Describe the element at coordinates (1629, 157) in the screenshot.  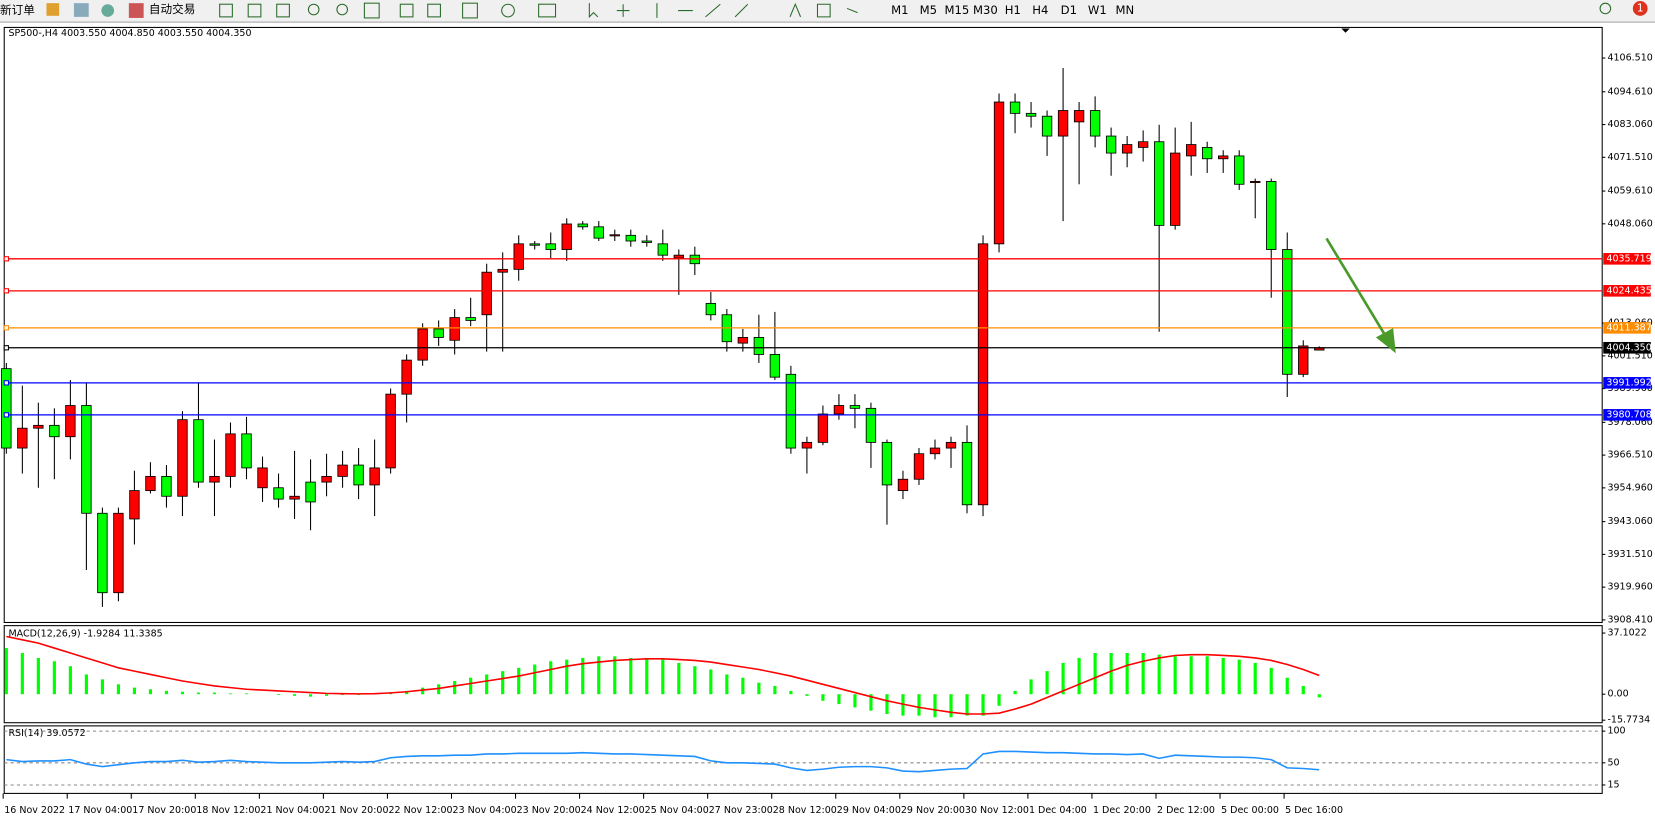
I see `y-tick-label: 4071.510` at that location.